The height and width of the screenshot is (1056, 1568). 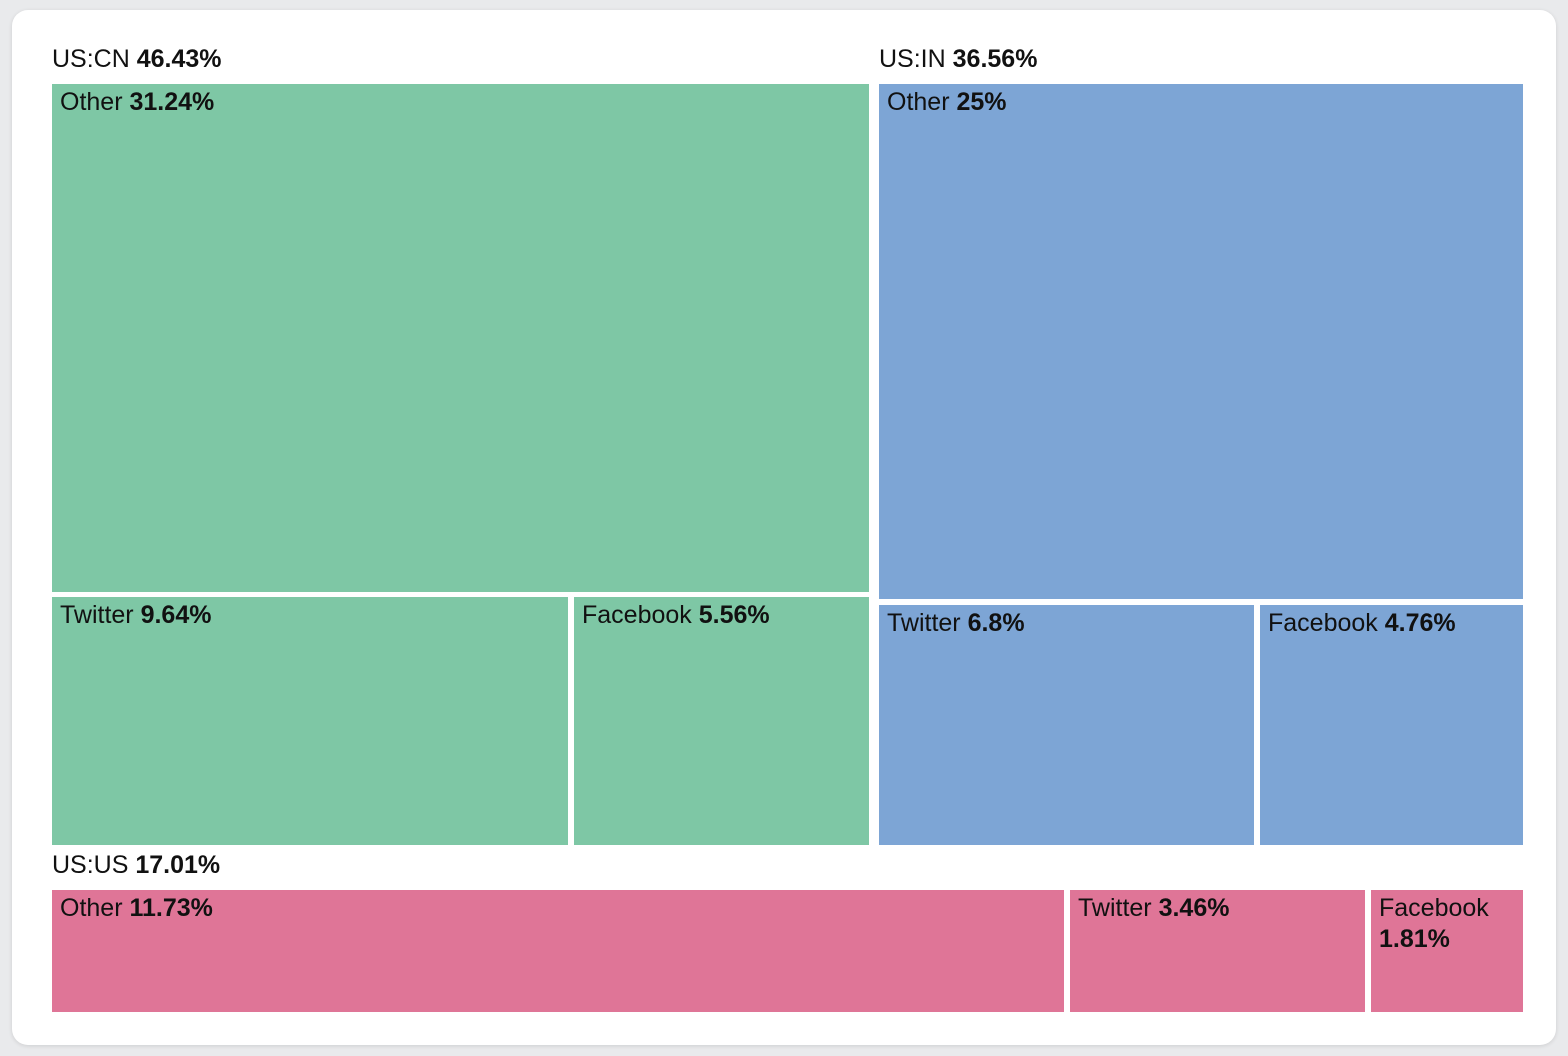 What do you see at coordinates (995, 59) in the screenshot?
I see `group-percent: 36.56%` at bounding box center [995, 59].